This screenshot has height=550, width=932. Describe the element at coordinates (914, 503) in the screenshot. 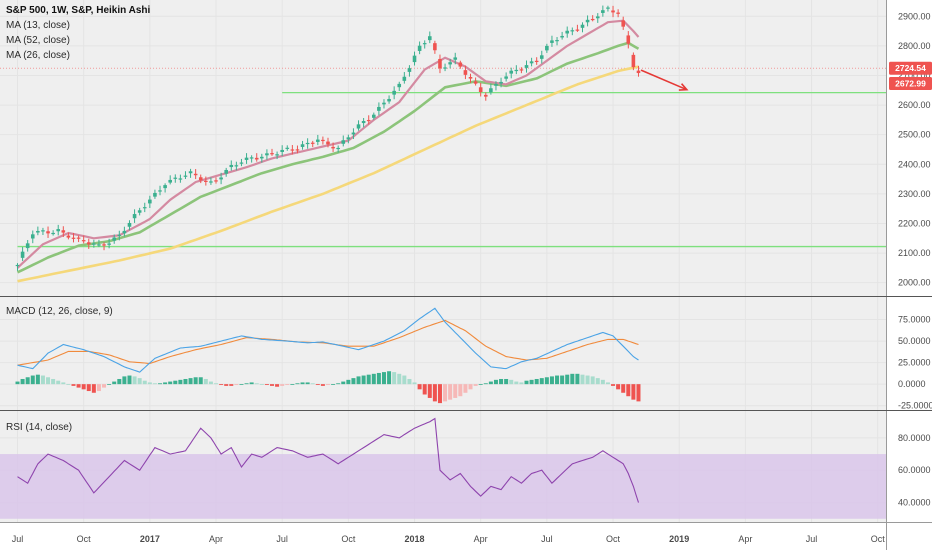

I see `rsi-tick-label: 40.0000` at that location.